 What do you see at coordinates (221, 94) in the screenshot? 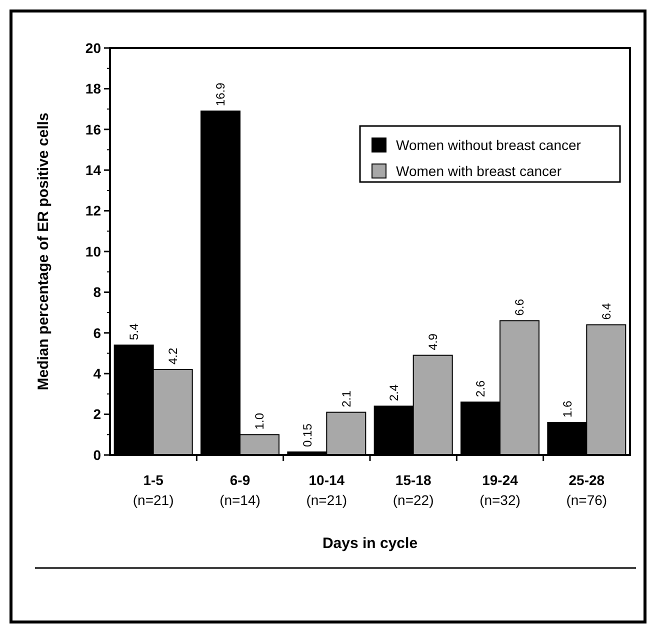
I see `data-label: 16.9` at bounding box center [221, 94].